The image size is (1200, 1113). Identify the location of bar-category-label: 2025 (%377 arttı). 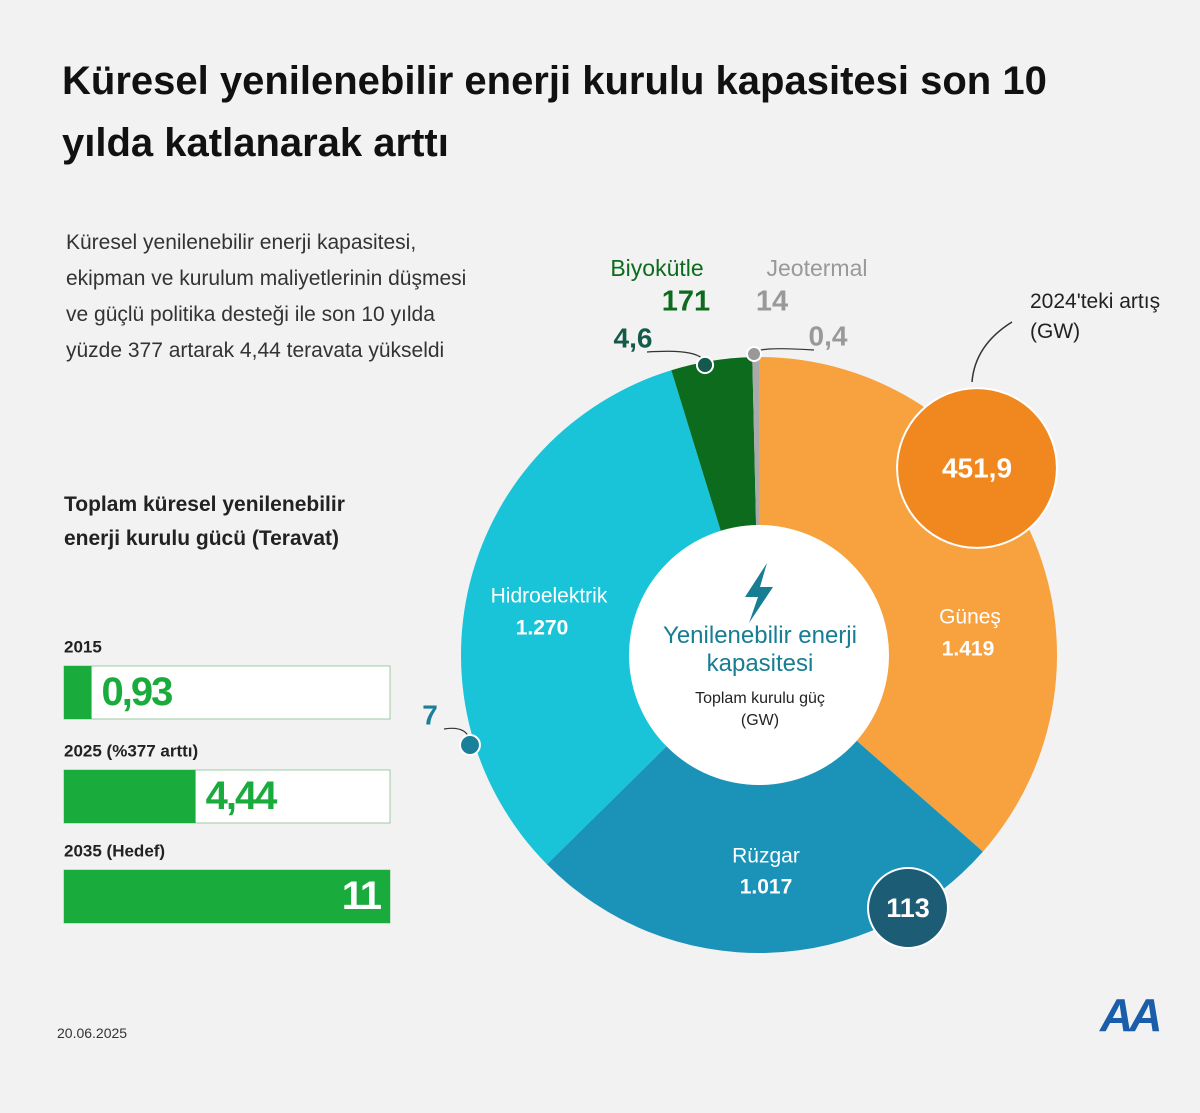
(131, 750).